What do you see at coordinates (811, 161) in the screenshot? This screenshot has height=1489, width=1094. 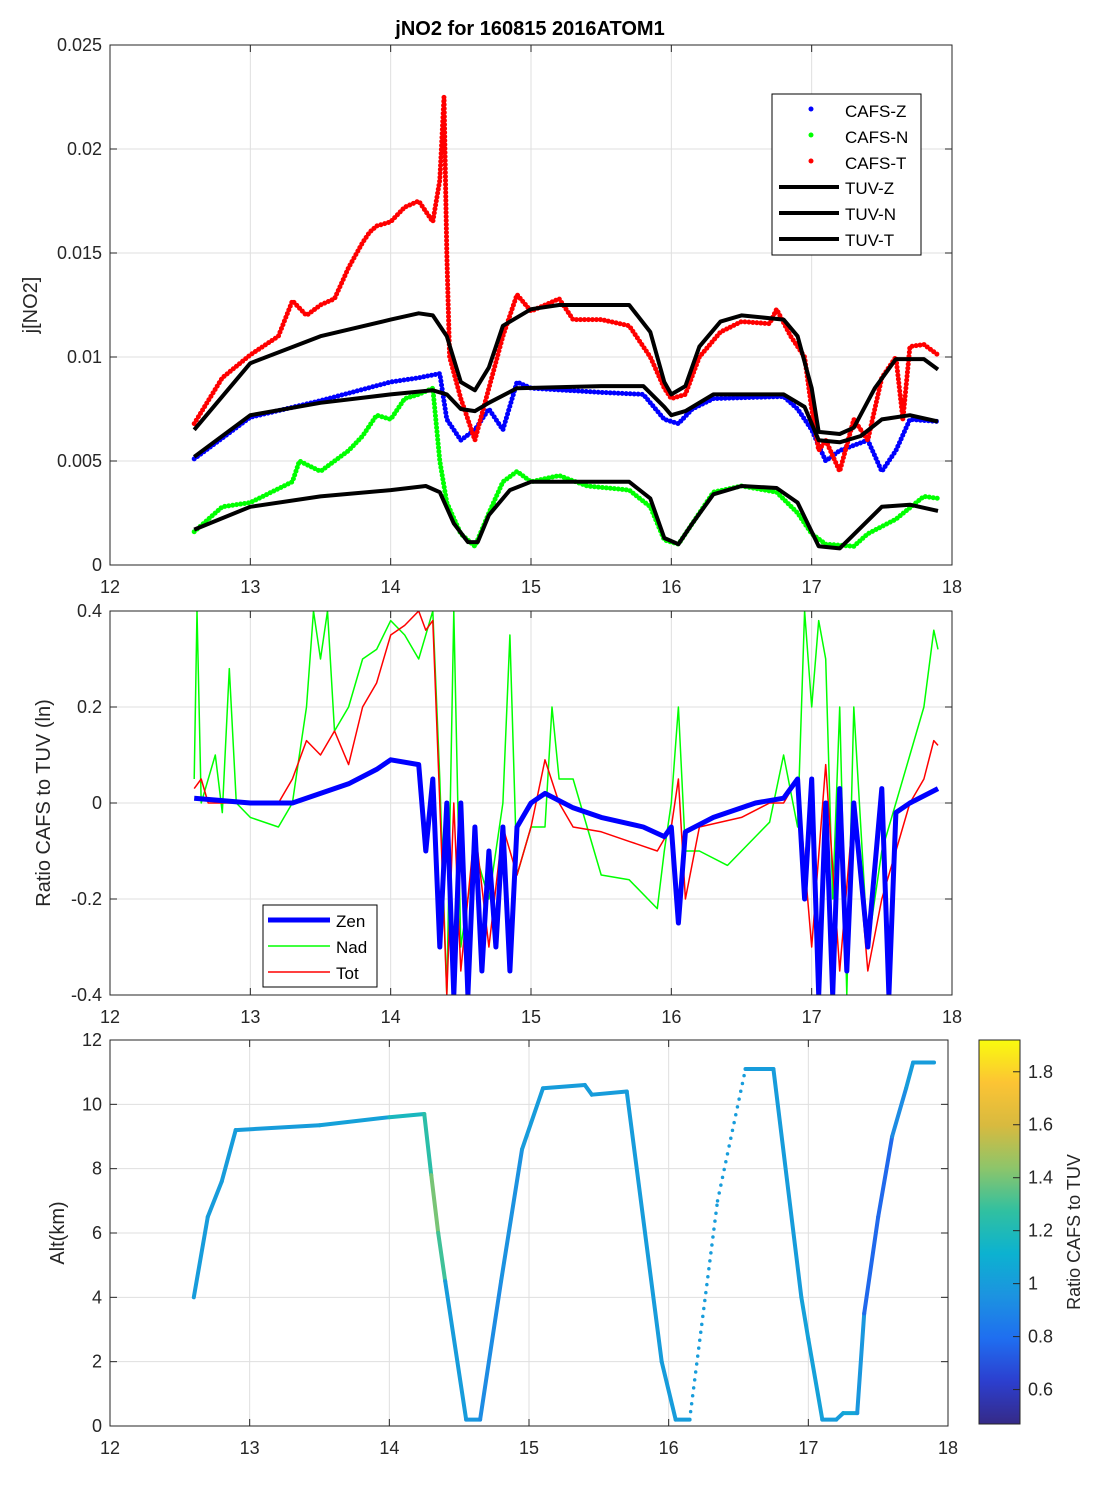 I see `legend-marker-cafs-t` at bounding box center [811, 161].